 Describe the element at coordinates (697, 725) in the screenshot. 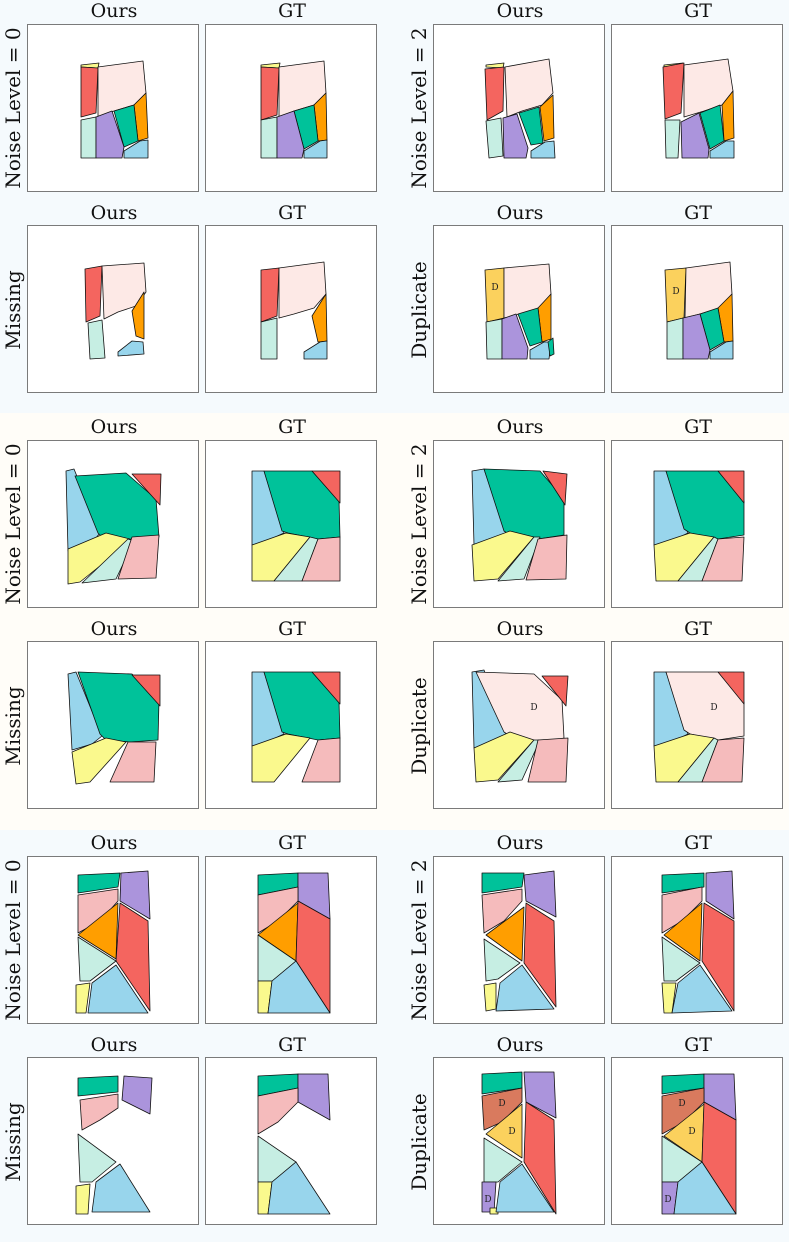

I see `panel-ex2-duplicate-gt: D` at that location.